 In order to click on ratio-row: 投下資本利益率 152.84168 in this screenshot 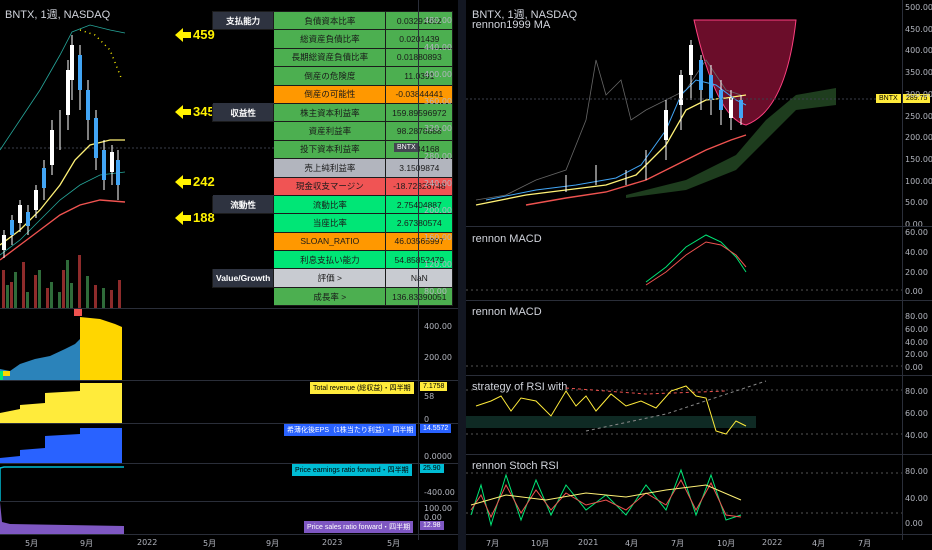, I will do `click(333, 149)`.